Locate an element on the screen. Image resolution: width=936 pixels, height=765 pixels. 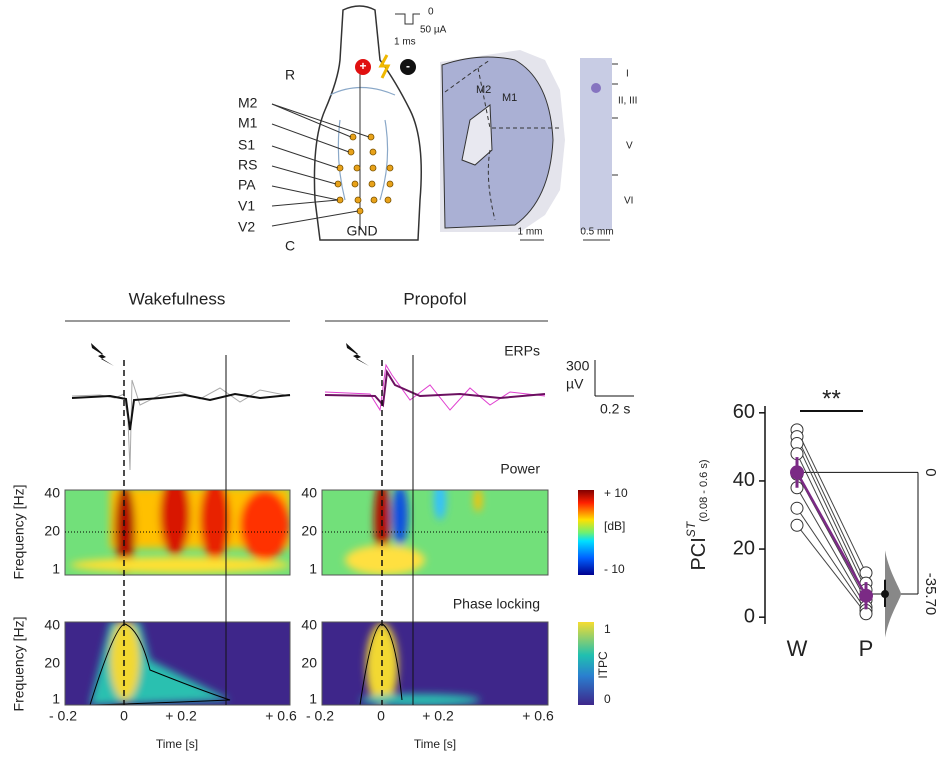
erp-scale-unit: µV is located at coordinates (575, 384).